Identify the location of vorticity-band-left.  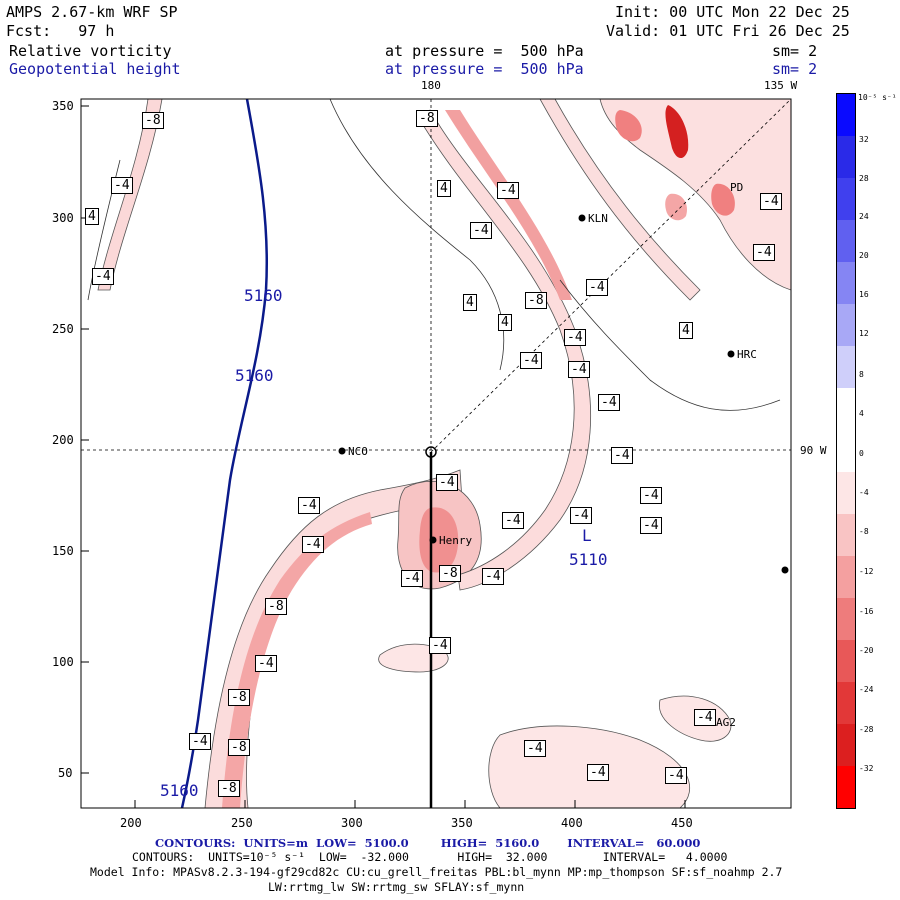
(130, 195).